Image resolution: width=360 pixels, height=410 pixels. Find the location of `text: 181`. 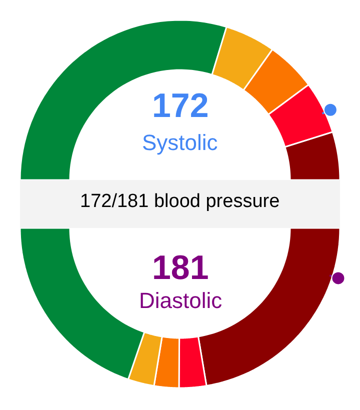

text: 181 is located at coordinates (180, 268).